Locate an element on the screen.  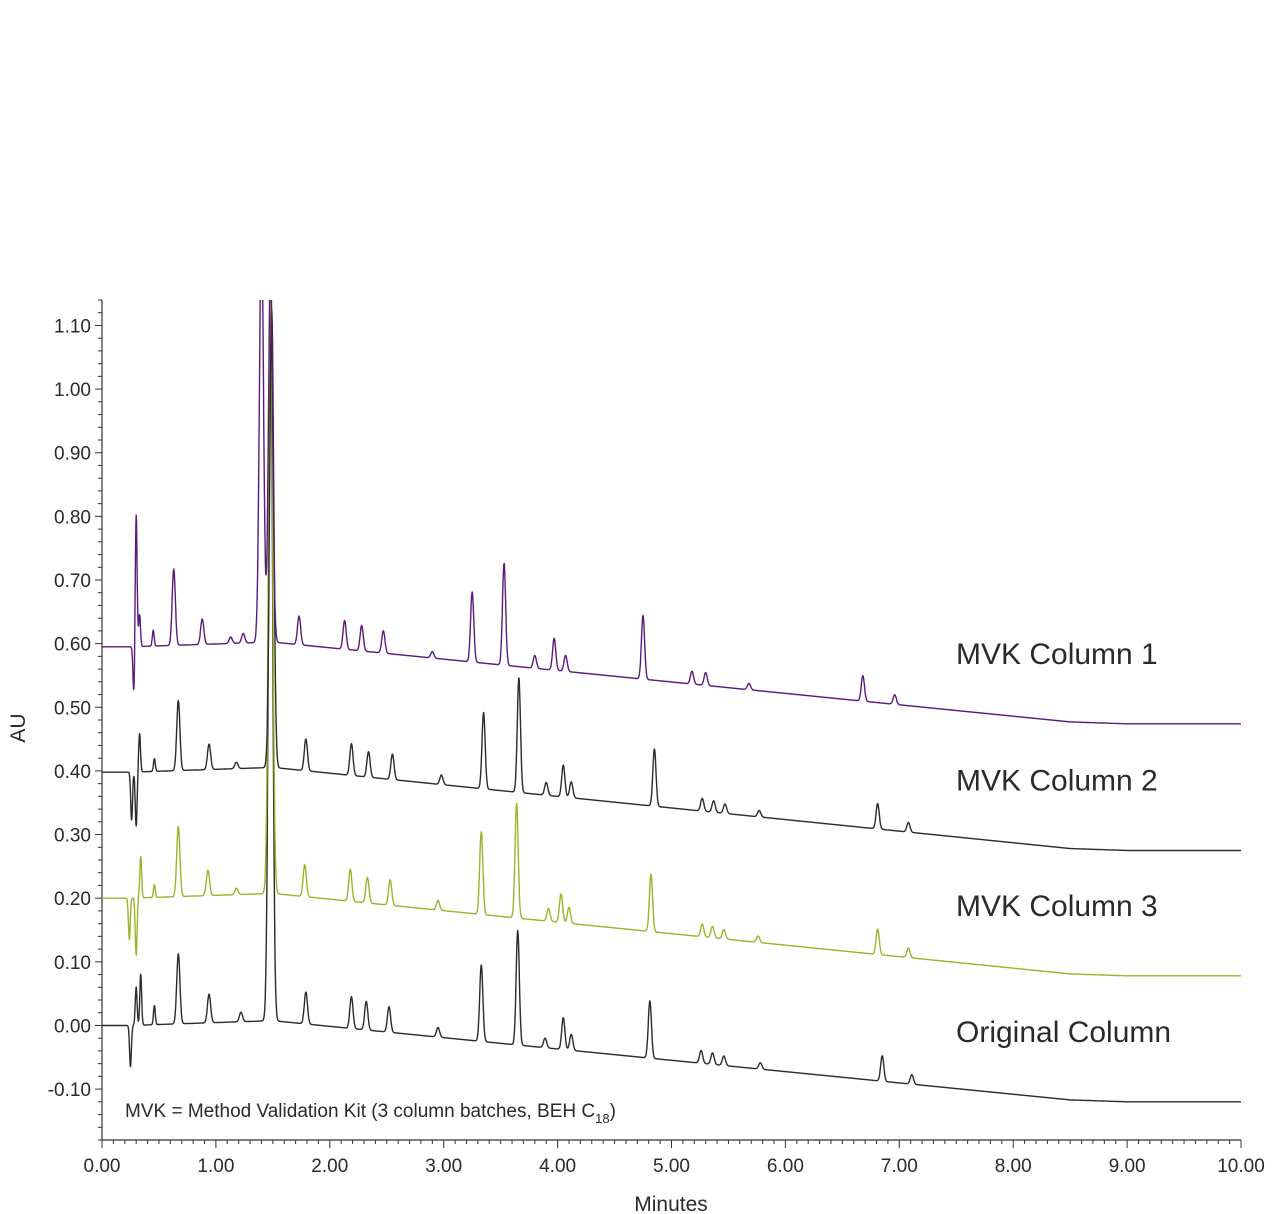
x-tick-label: 6.00 is located at coordinates (785, 1166).